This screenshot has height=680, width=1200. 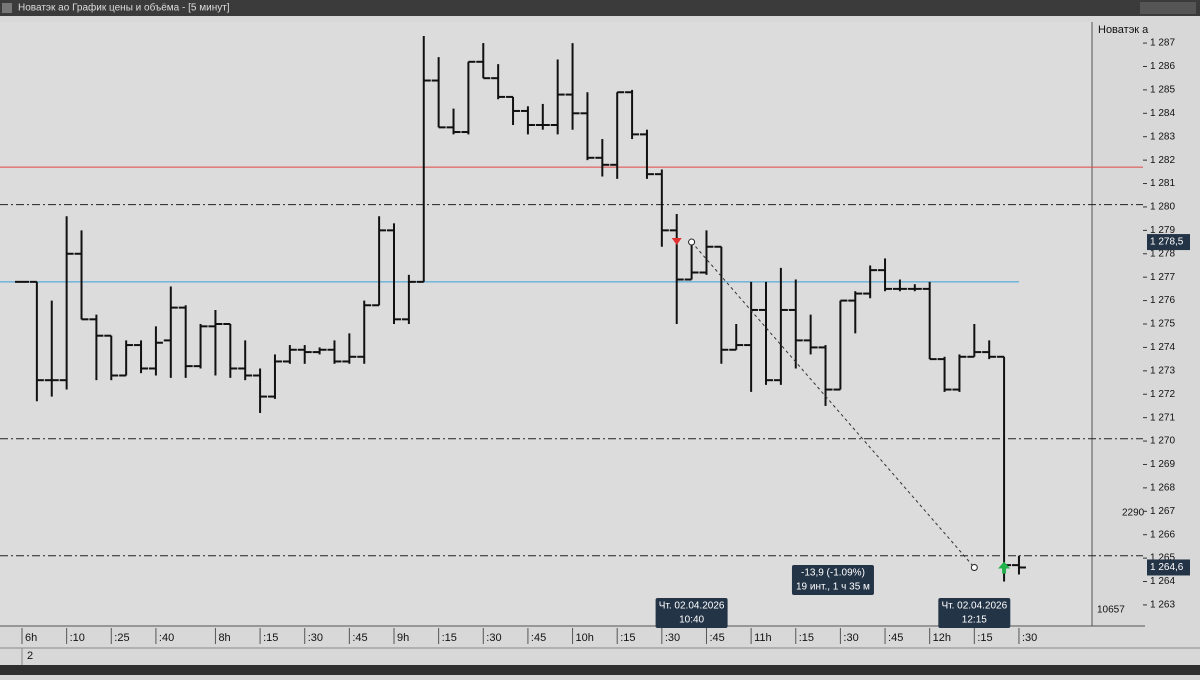 I want to click on price-tag-label: 1 264,6, so click(x=1167, y=567).